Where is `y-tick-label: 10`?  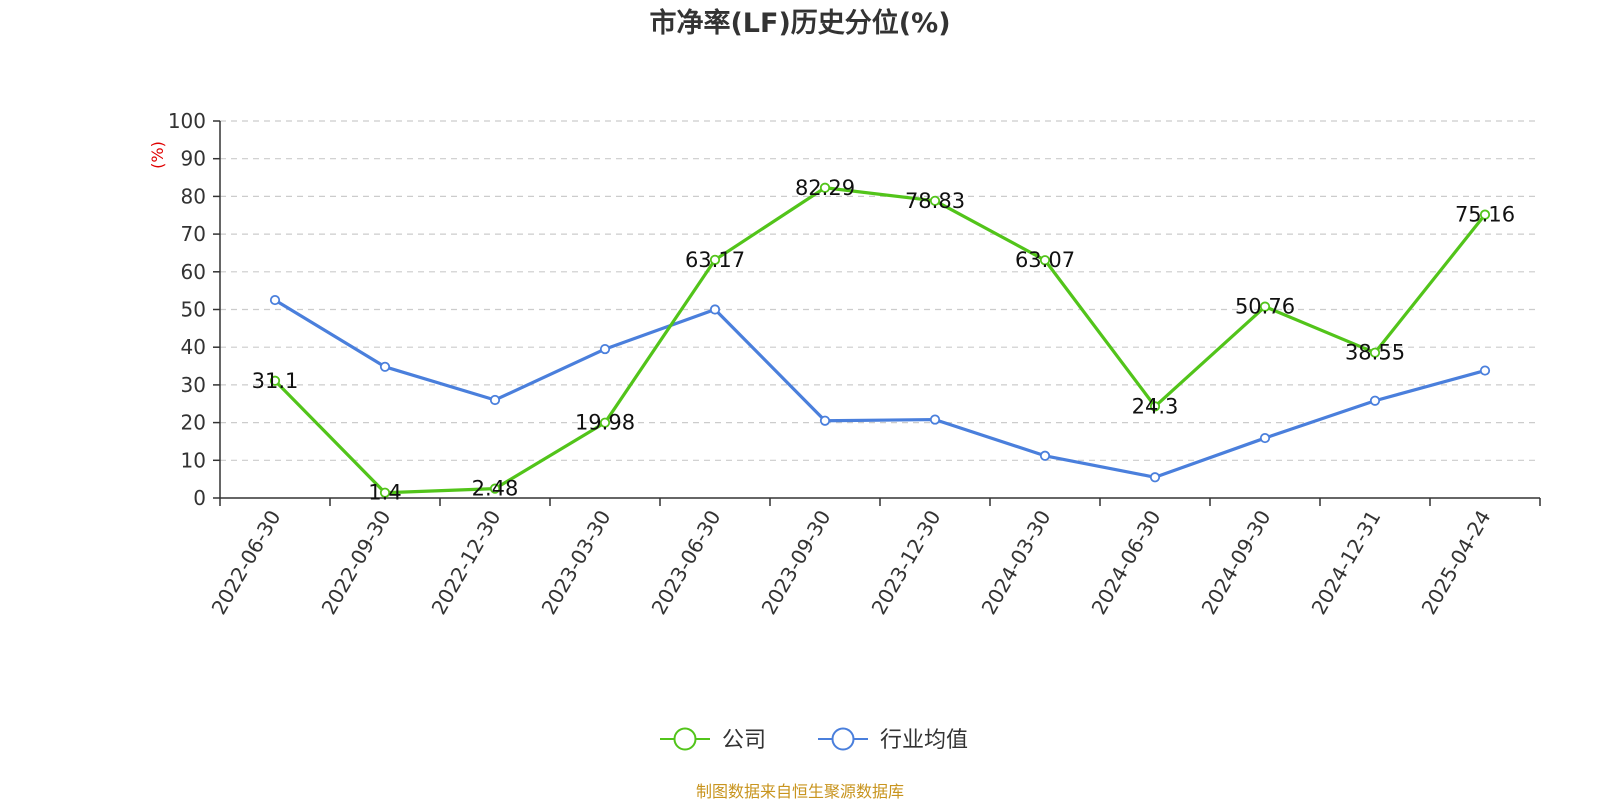 y-tick-label: 10 is located at coordinates (193, 460).